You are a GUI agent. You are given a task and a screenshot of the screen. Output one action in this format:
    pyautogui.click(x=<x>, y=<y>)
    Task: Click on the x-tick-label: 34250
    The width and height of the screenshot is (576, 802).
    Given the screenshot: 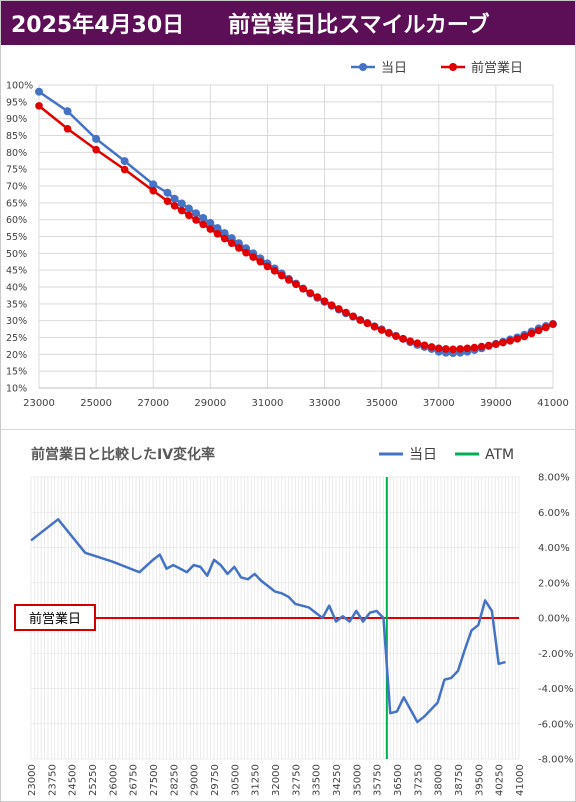 What is the action you would take?
    pyautogui.click(x=337, y=780)
    